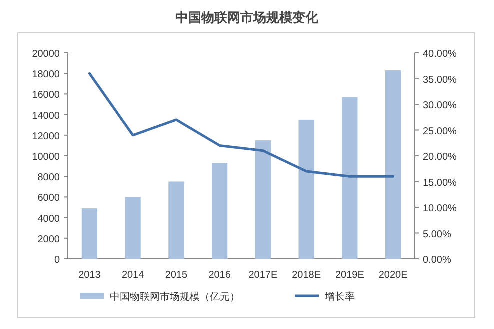 The height and width of the screenshot is (329, 494). Describe the element at coordinates (46, 136) in the screenshot. I see `y-tick-label: 12000` at that location.